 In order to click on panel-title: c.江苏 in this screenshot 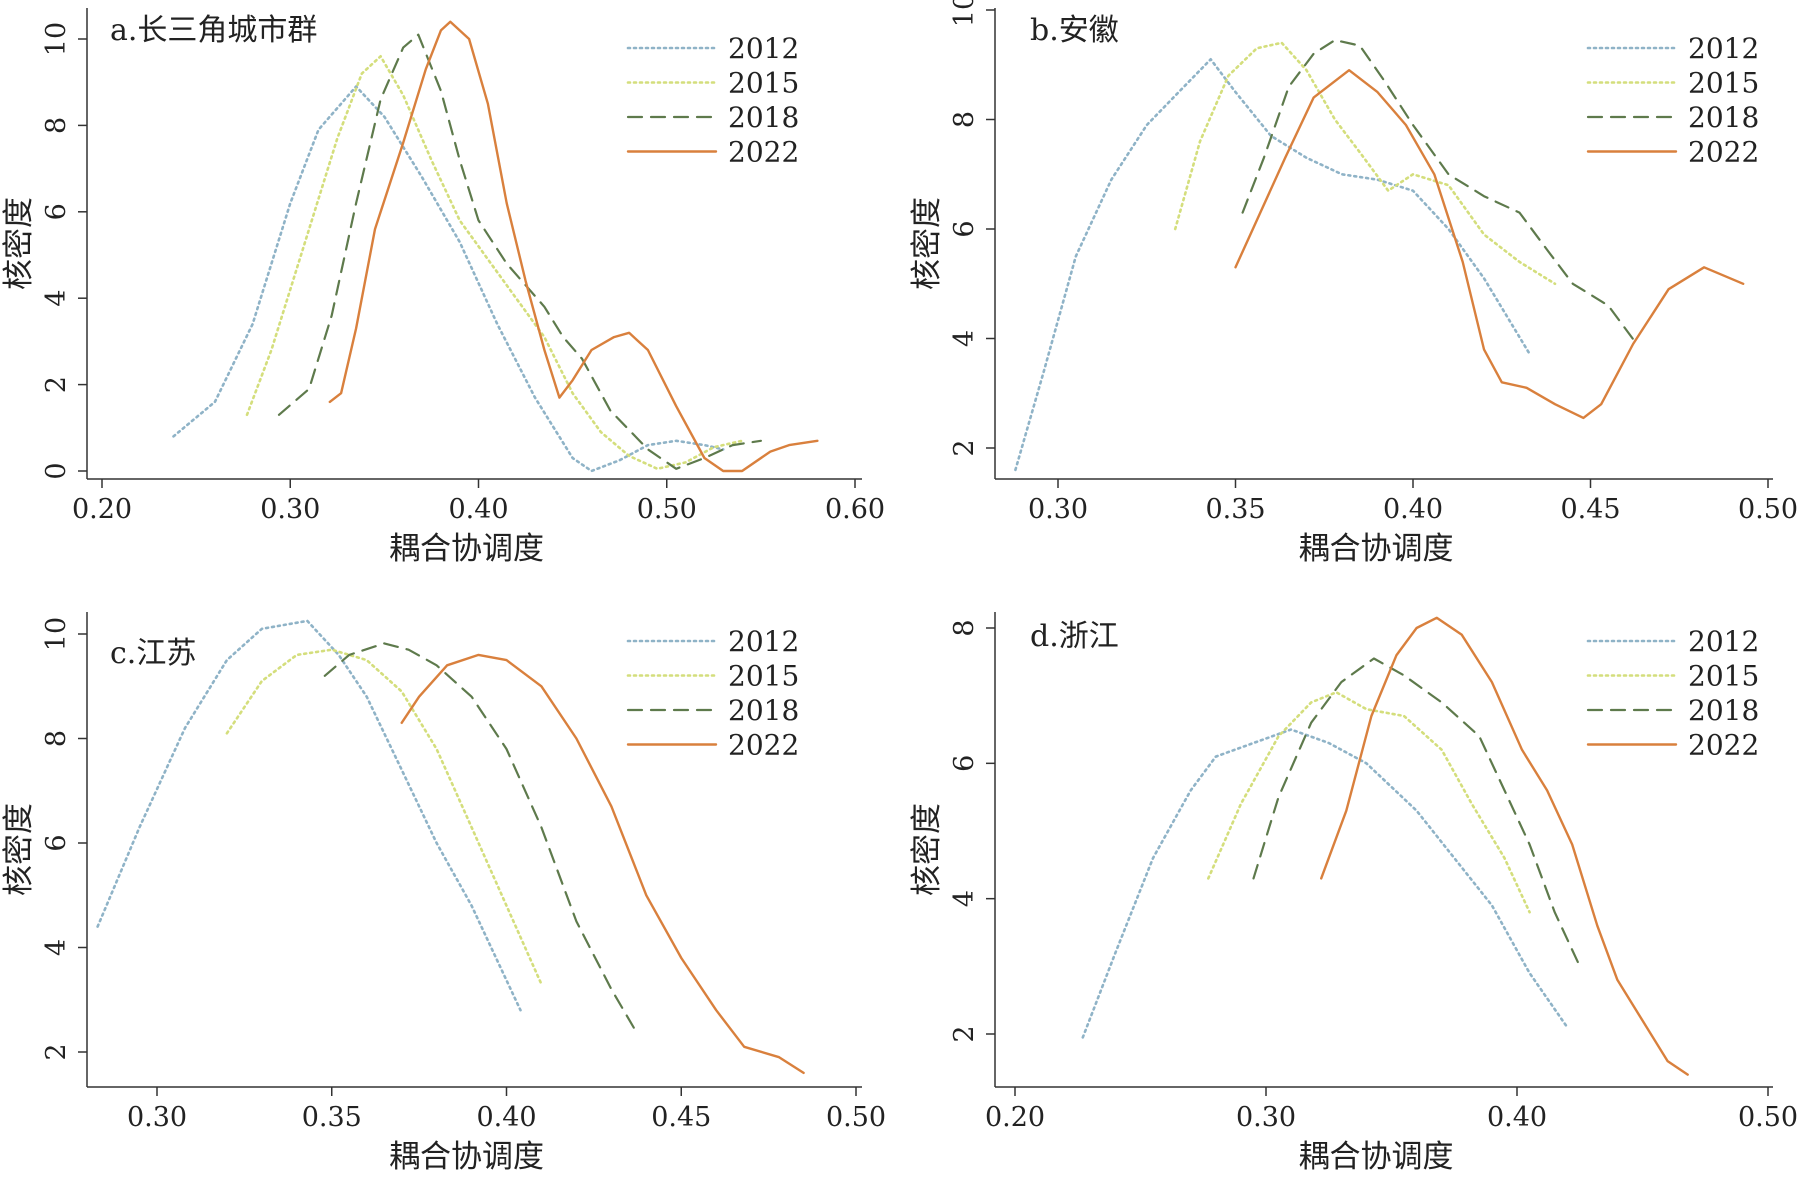, I will do `click(153, 653)`.